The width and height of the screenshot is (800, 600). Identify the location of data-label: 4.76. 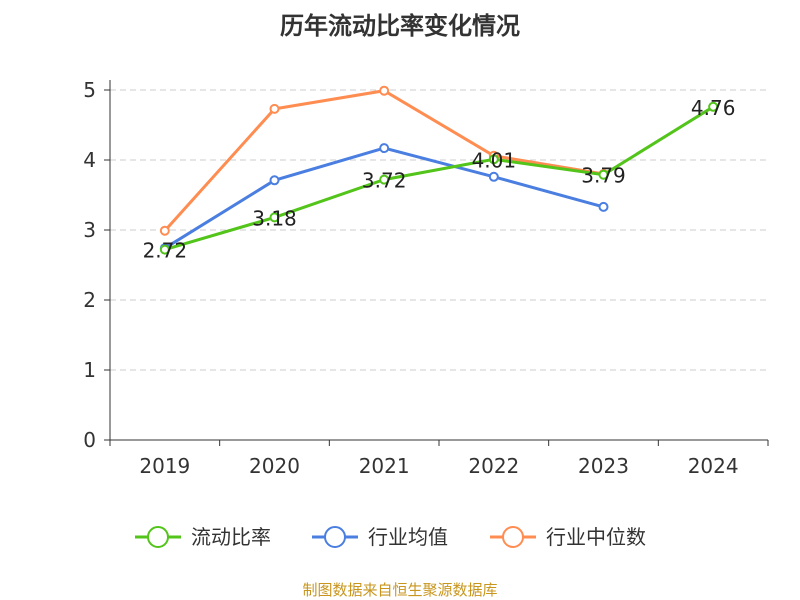
(713, 108).